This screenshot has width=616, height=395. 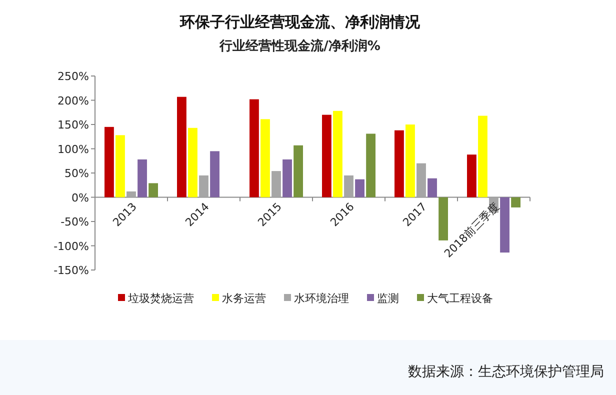 What do you see at coordinates (71, 270) in the screenshot?
I see `y-tick-label: -150%` at bounding box center [71, 270].